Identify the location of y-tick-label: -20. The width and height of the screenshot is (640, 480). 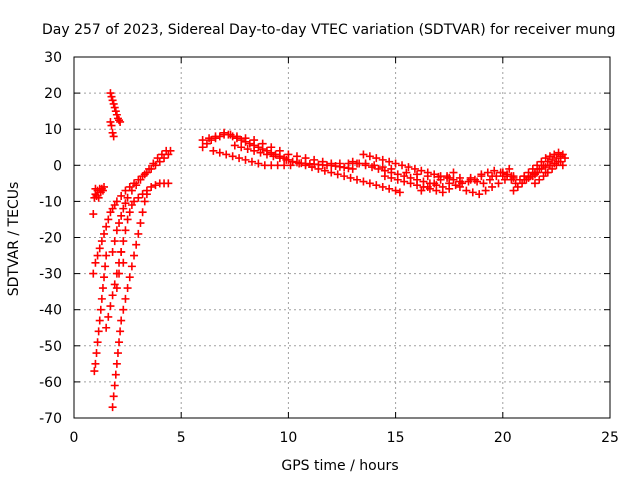
(50, 239).